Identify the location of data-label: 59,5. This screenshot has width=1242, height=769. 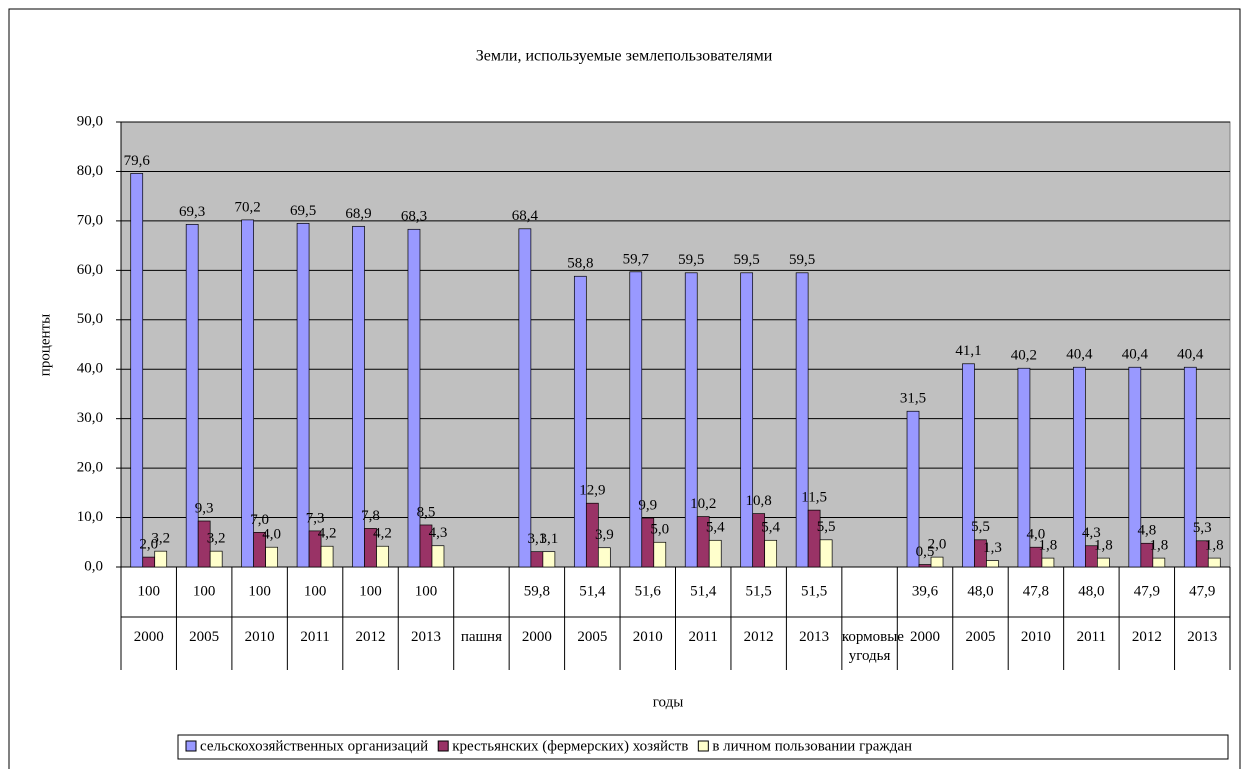
(802, 260).